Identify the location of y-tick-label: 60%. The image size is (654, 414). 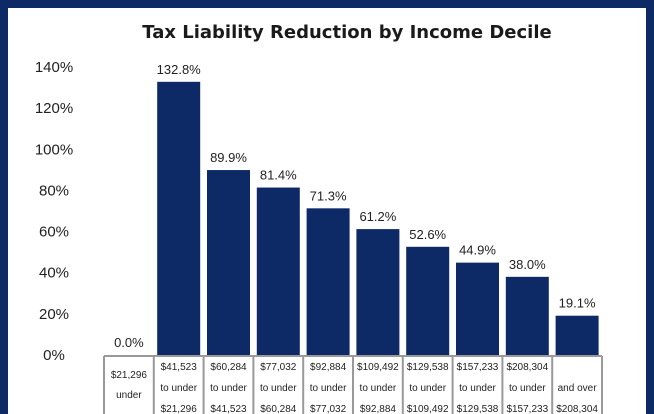
(54, 232).